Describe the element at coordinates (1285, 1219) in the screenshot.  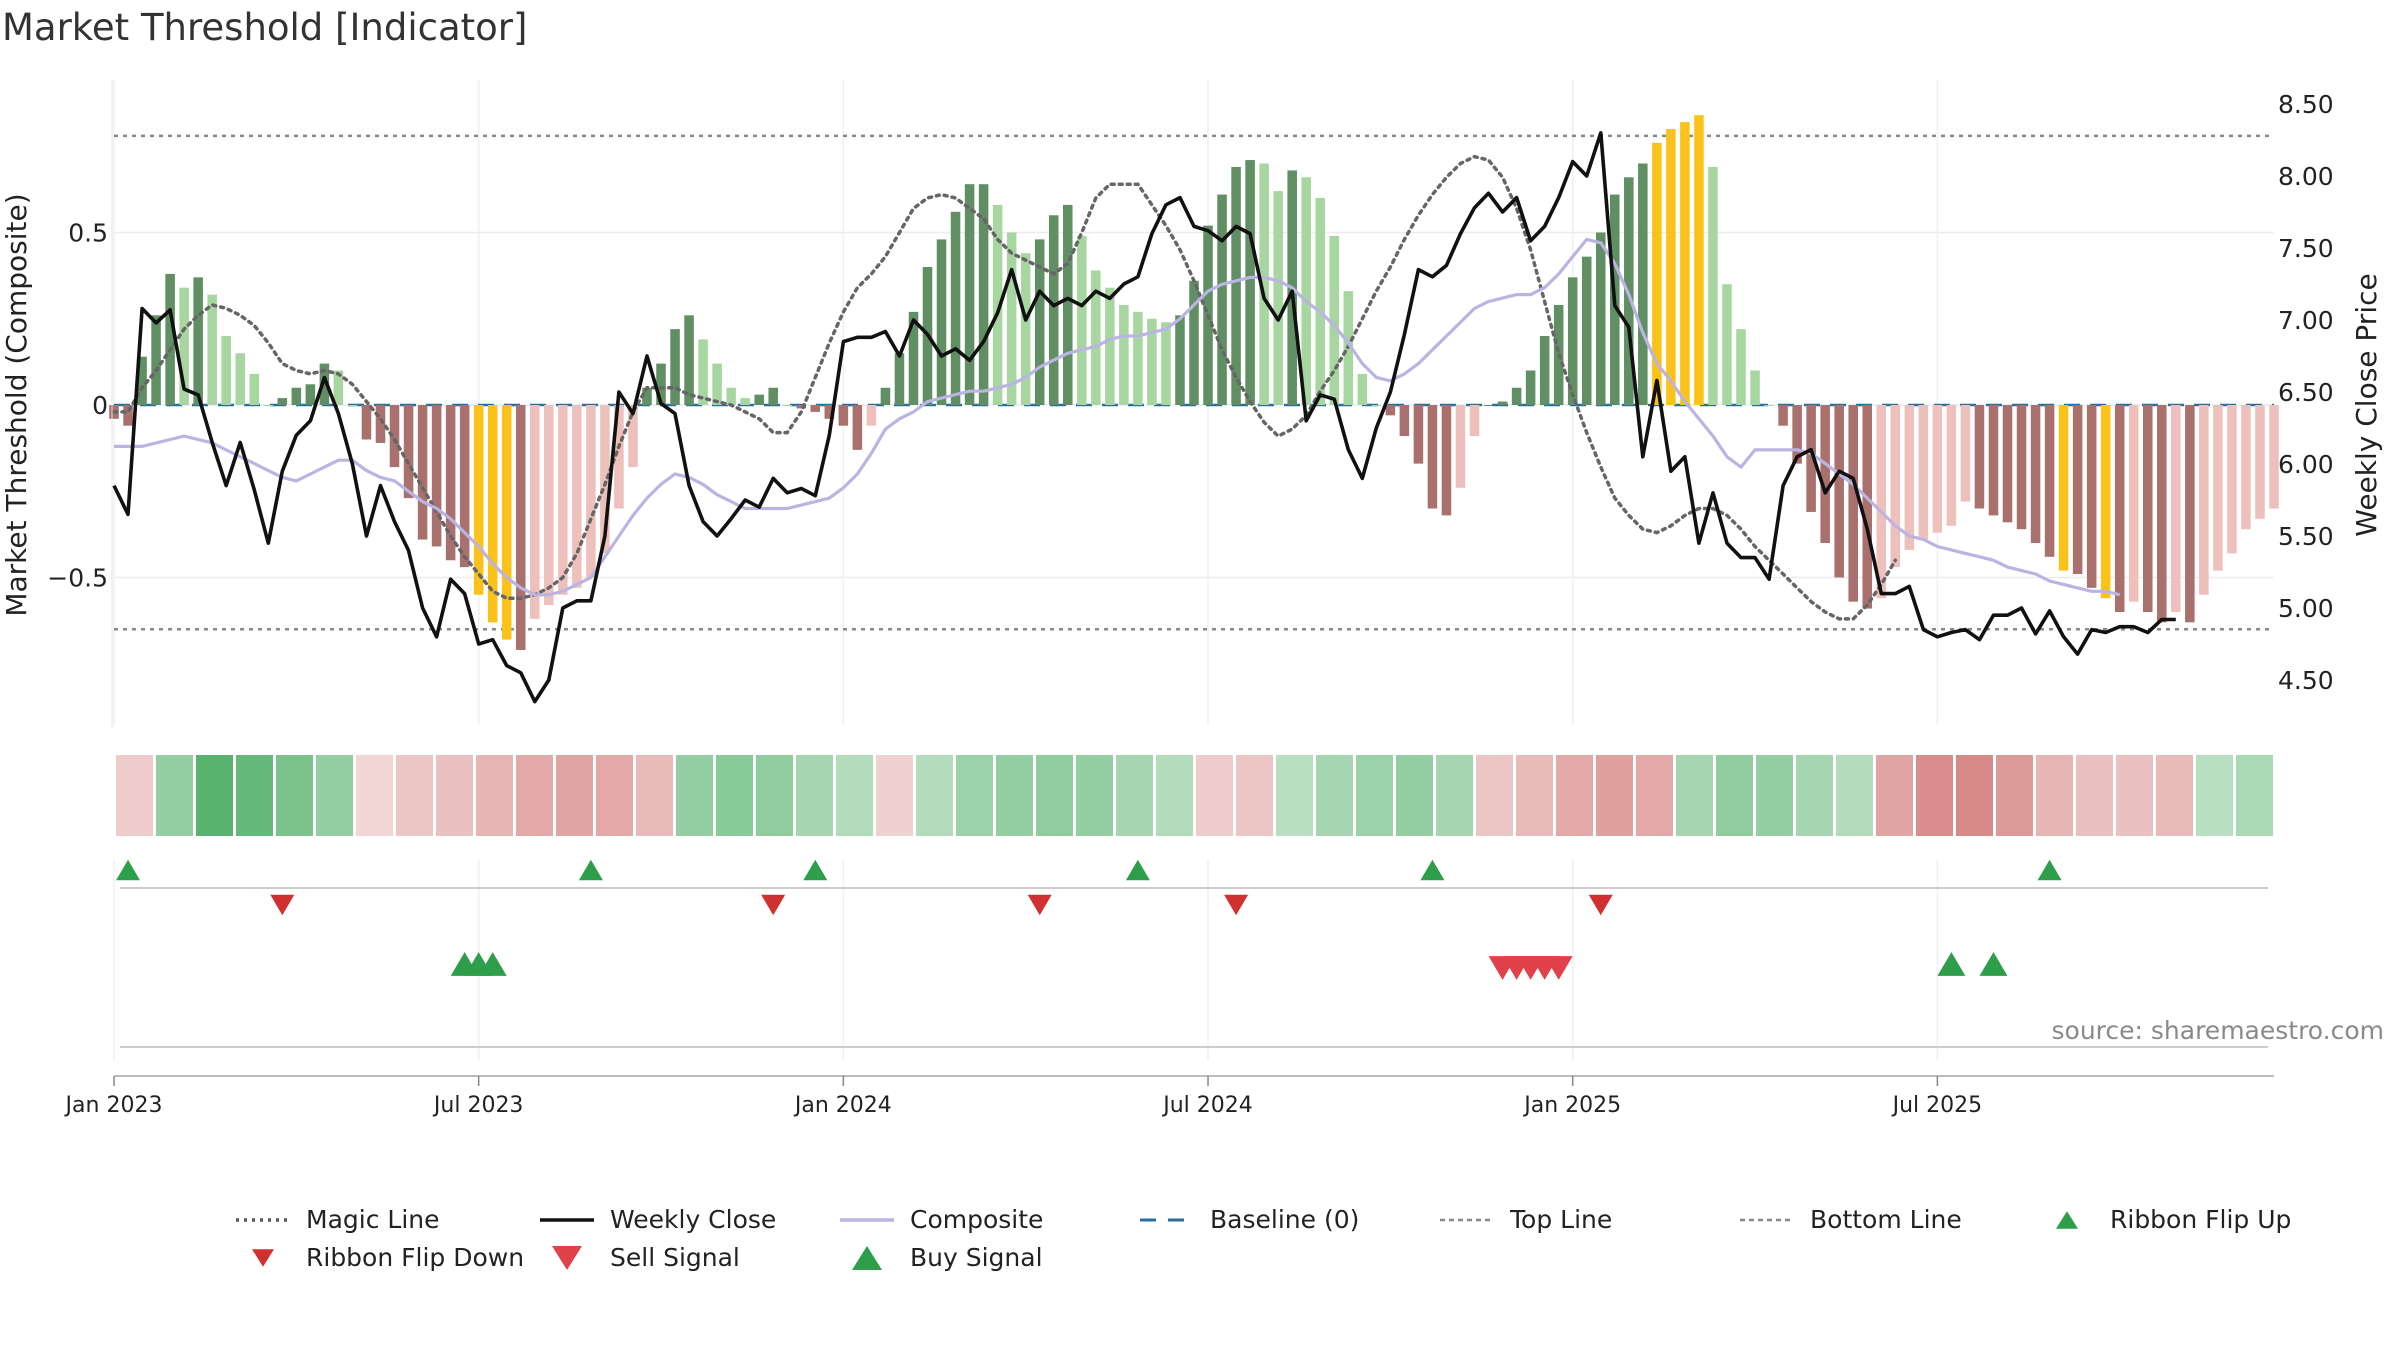
I see `legend-label: Baseline (0)` at that location.